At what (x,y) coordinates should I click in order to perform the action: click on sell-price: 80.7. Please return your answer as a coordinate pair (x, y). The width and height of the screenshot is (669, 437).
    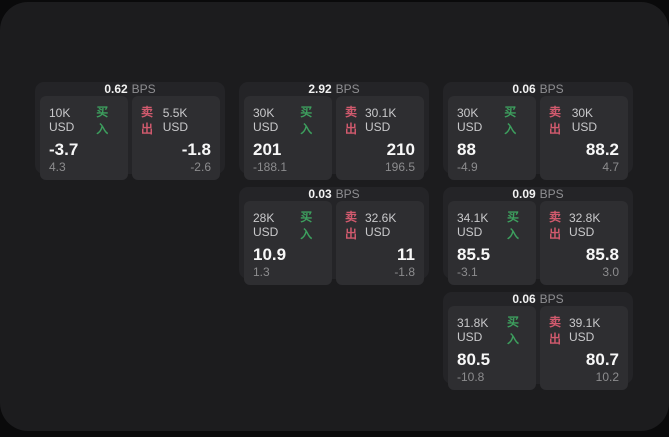
    Looking at the image, I should click on (602, 359).